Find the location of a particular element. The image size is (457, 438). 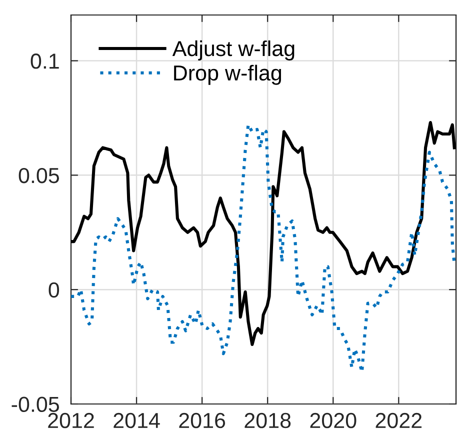

x-tick-label: 2022 is located at coordinates (399, 420).